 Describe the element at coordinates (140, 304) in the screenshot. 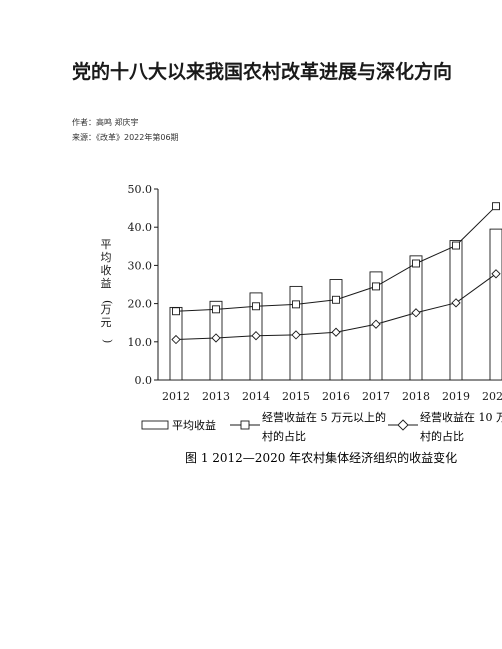

I see `y-tick-label: 20.0` at that location.